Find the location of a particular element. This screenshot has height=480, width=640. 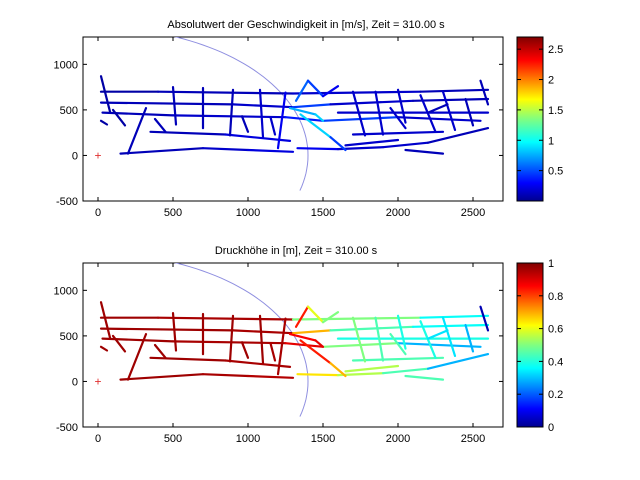

pipe-network is located at coordinates (294, 115).